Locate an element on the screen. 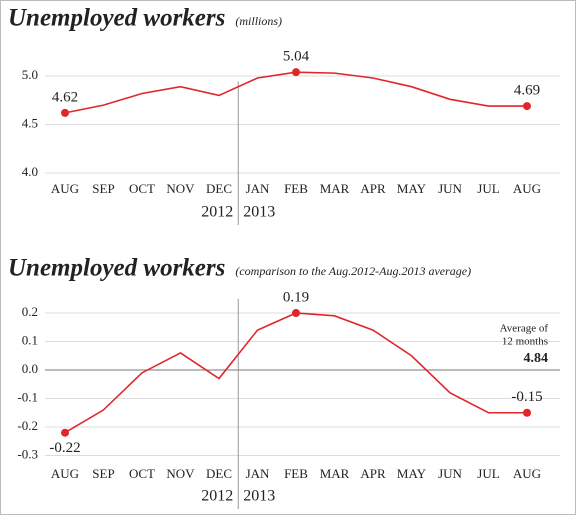 This screenshot has width=576, height=515. value-label: 4.69 is located at coordinates (527, 91).